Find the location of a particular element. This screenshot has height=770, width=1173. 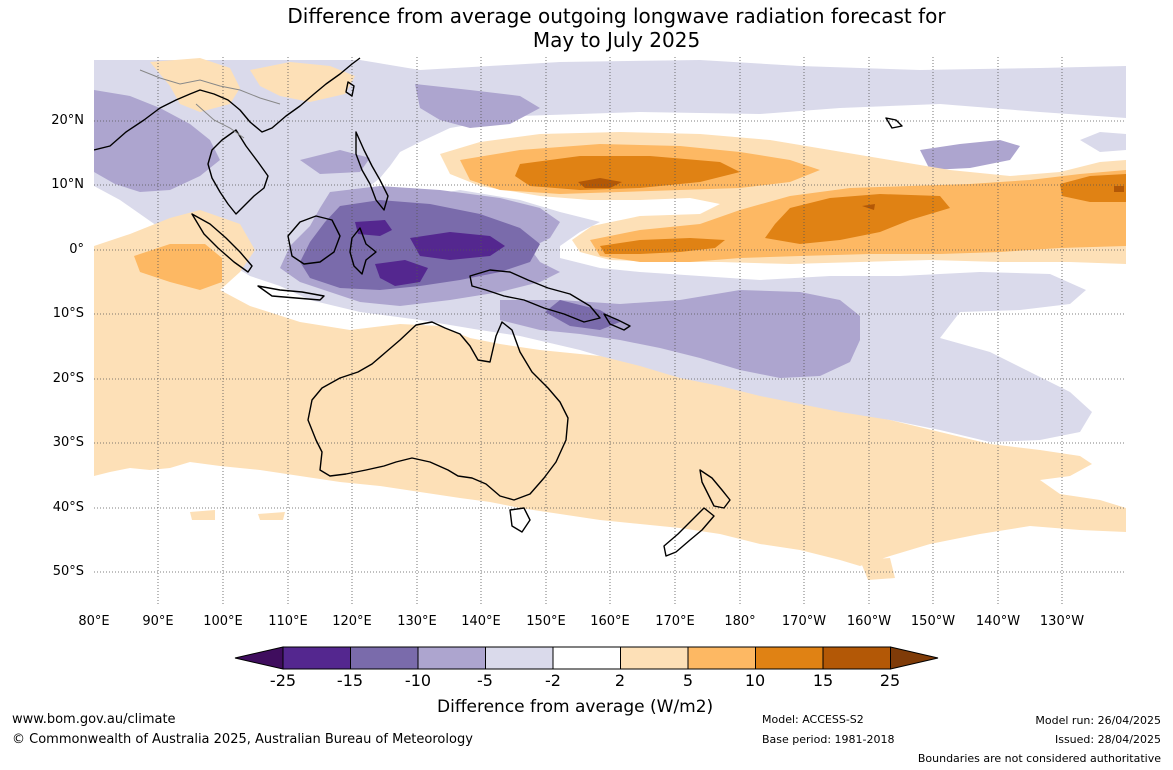

model-run-date: Model run: 26/04/2025 is located at coordinates (1098, 720).